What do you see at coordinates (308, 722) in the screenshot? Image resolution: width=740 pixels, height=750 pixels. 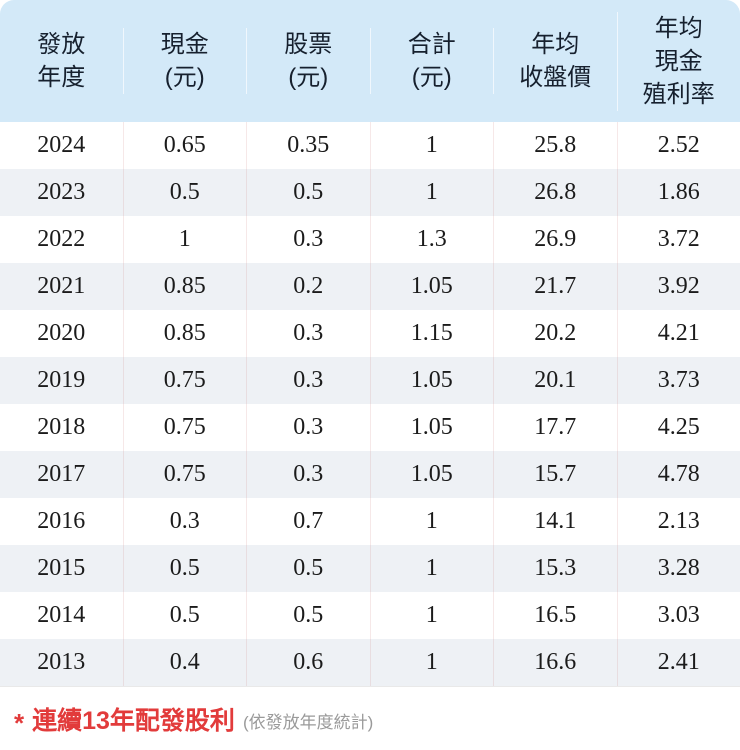 I see `footnote-subtext: (依發放年度統計)` at bounding box center [308, 722].